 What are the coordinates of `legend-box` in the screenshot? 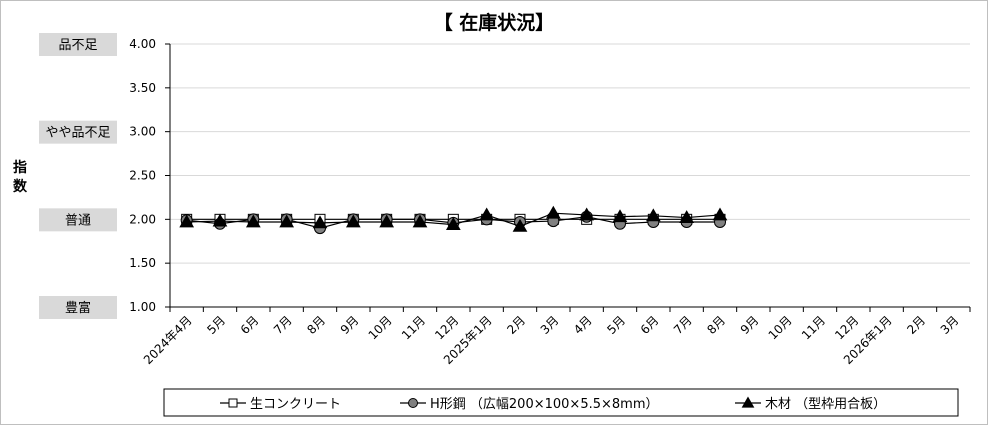 It's located at (561, 402).